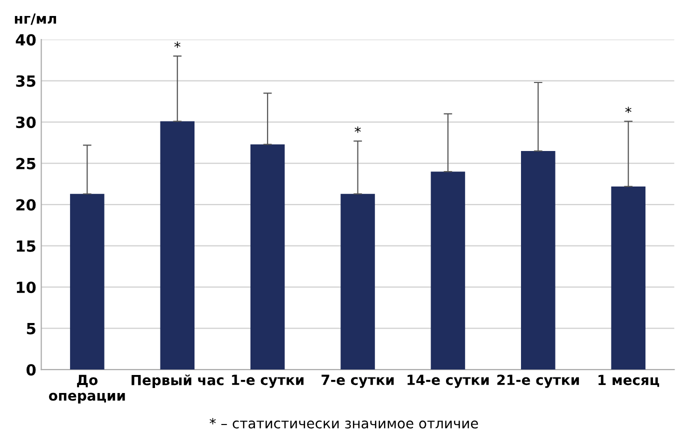  What do you see at coordinates (26, 205) in the screenshot?
I see `y-tick-label: 20` at bounding box center [26, 205].